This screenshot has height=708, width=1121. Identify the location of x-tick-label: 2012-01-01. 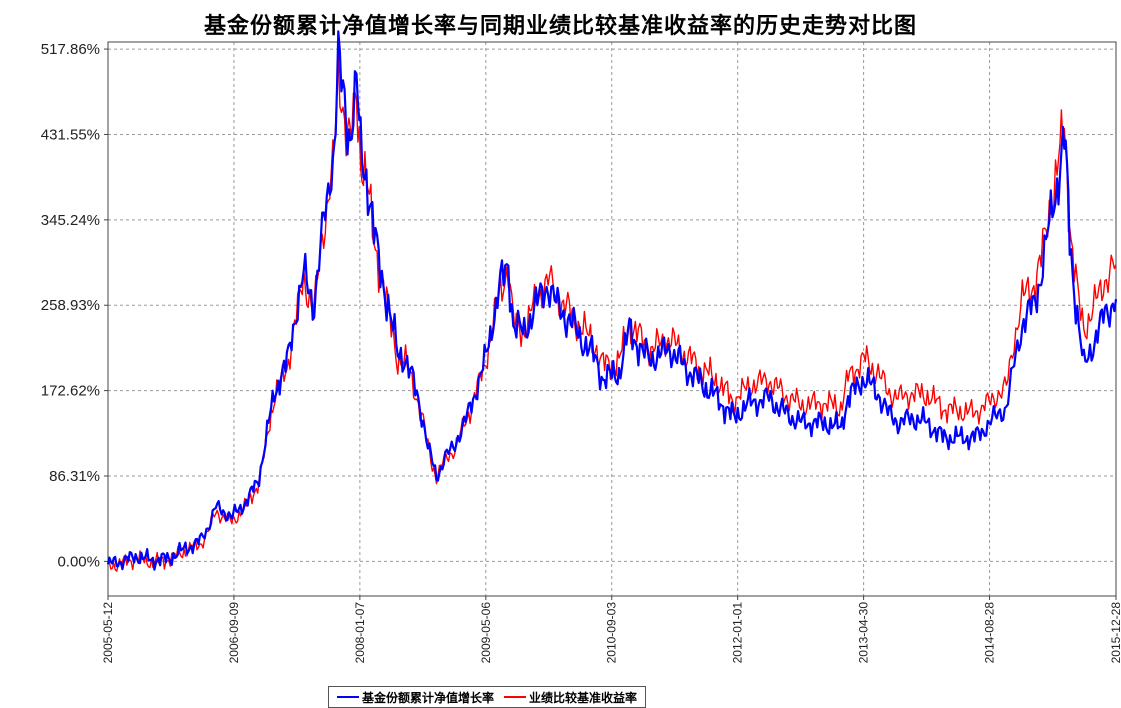
(738, 633).